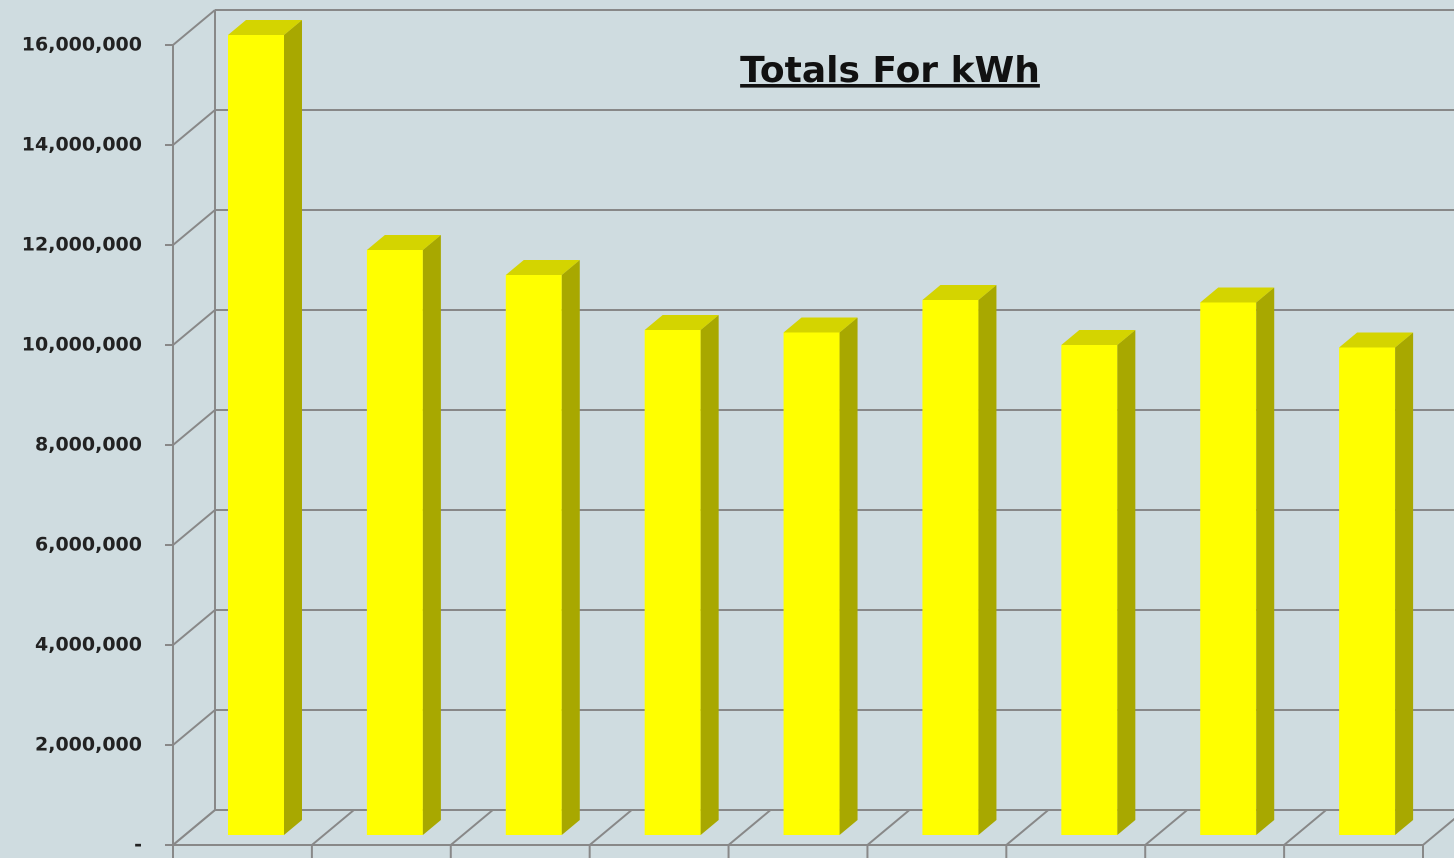 The height and width of the screenshot is (858, 1454). What do you see at coordinates (890, 70) in the screenshot?
I see `chart-title: Totals For kWh` at bounding box center [890, 70].